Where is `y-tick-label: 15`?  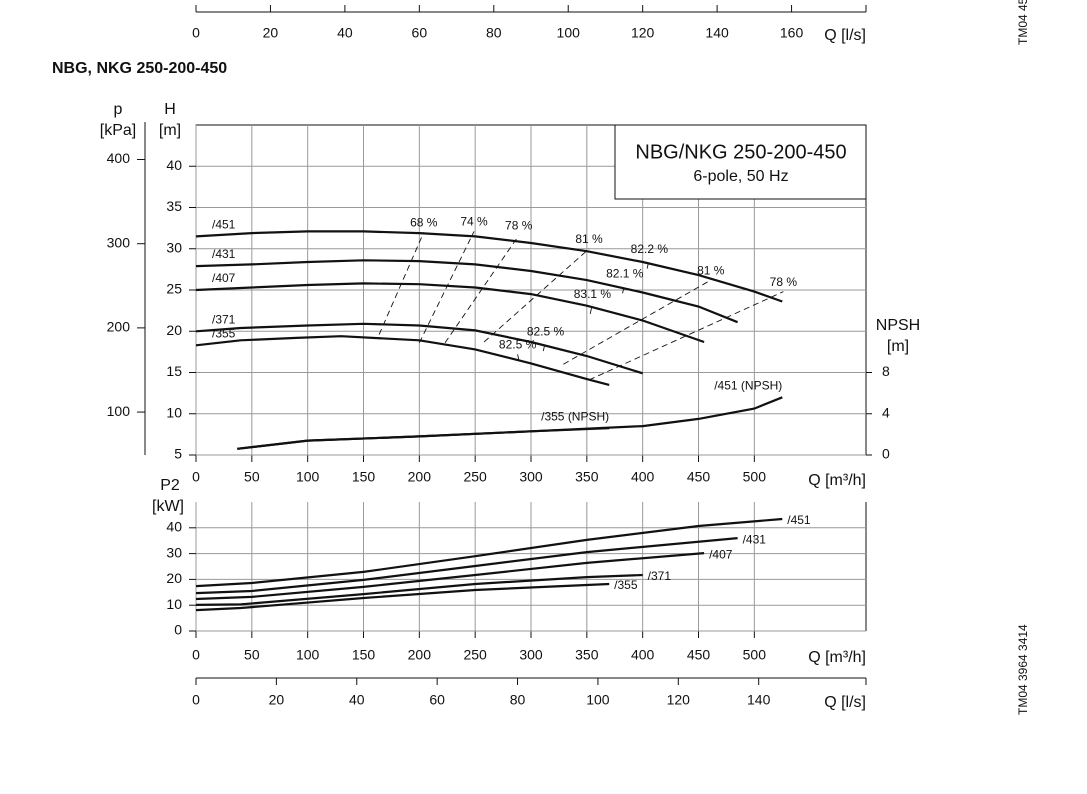
y-tick-label: 15 is located at coordinates (174, 371).